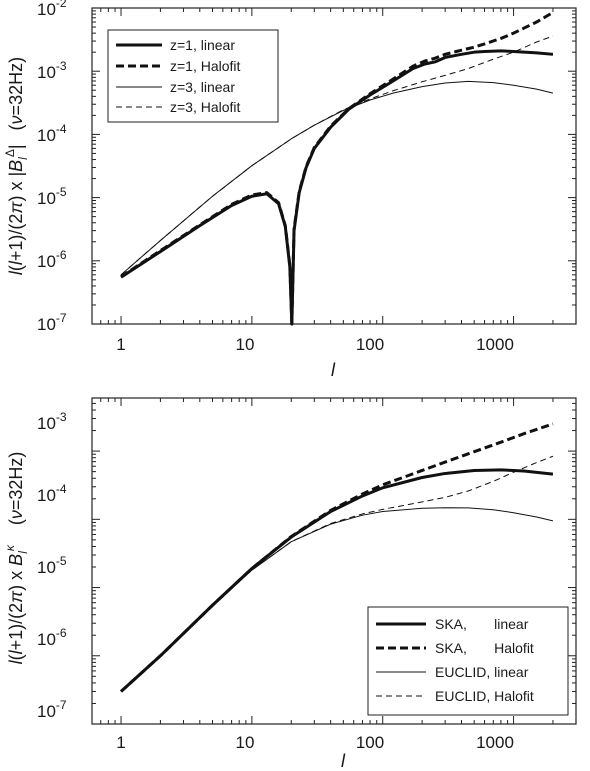  I want to click on bottom-y-tick-labels: 10⁻⁷ 10⁻⁶ 10⁻⁵ 10⁻⁴ 10⁻³, so click(52, 565).